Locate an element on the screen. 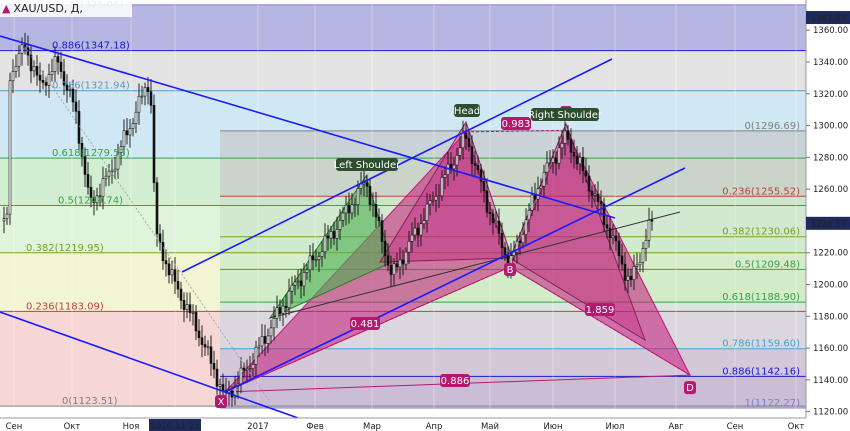  x-tick-label: Мар is located at coordinates (372, 426).